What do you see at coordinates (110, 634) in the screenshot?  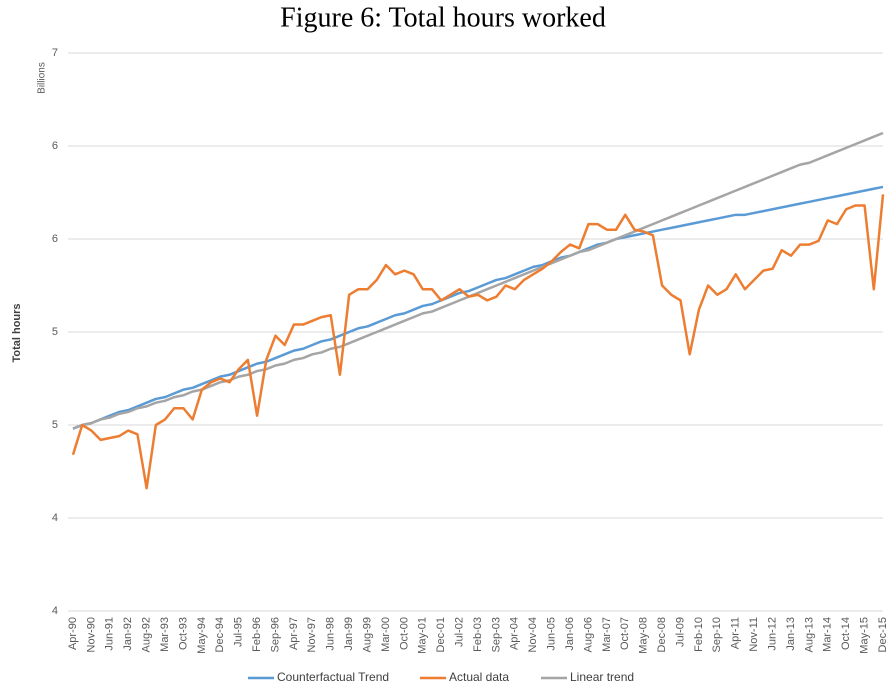 I see `x-tick-label: Jun-91` at bounding box center [110, 634].